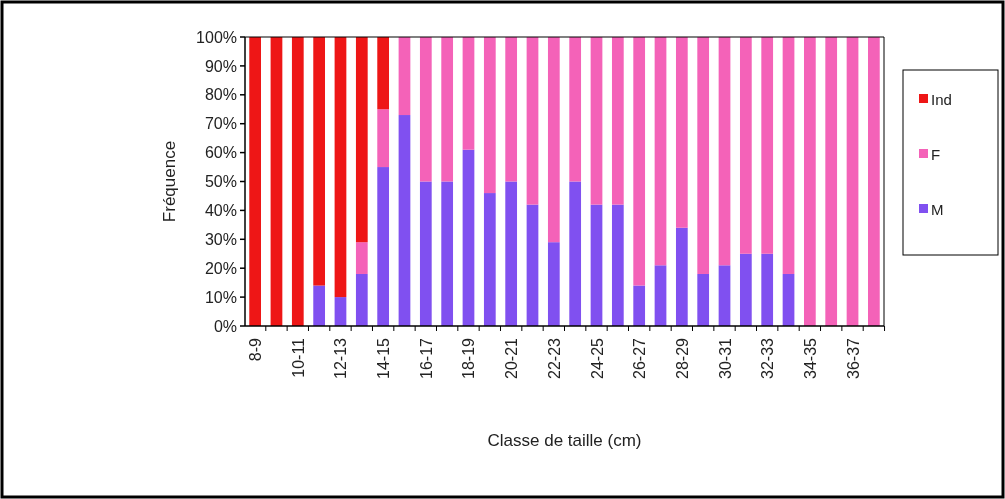 Image resolution: width=1005 pixels, height=499 pixels. What do you see at coordinates (220, 210) in the screenshot?
I see `y-tick-label: 40%` at bounding box center [220, 210].